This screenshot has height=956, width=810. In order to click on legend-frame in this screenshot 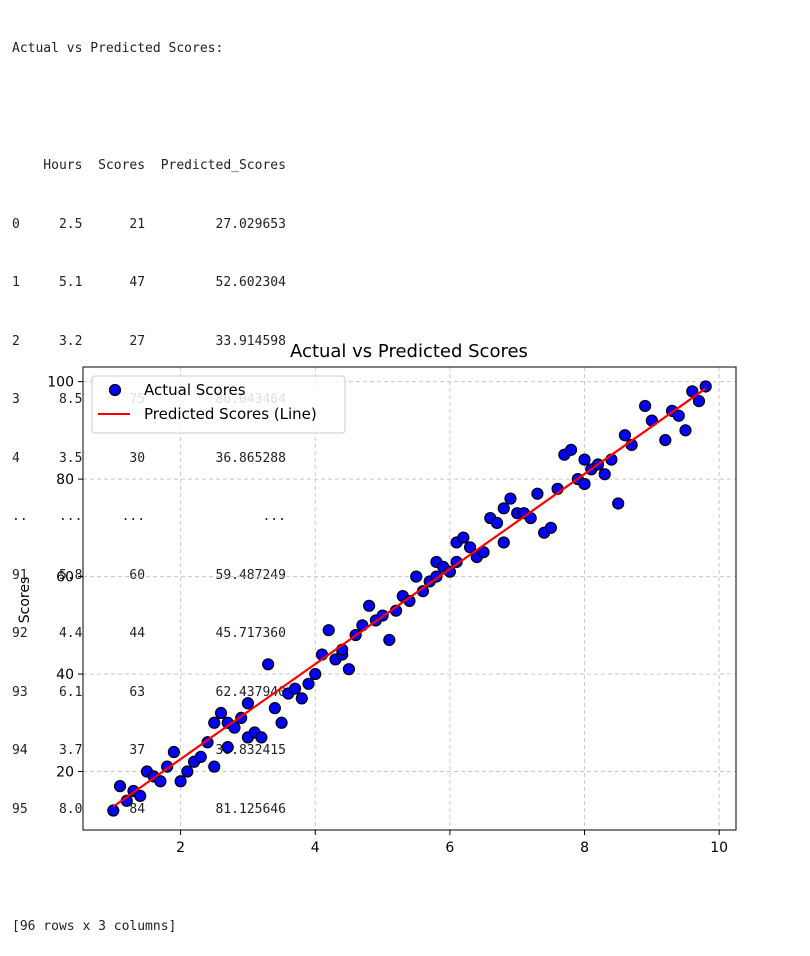, I will do `click(218, 404)`.